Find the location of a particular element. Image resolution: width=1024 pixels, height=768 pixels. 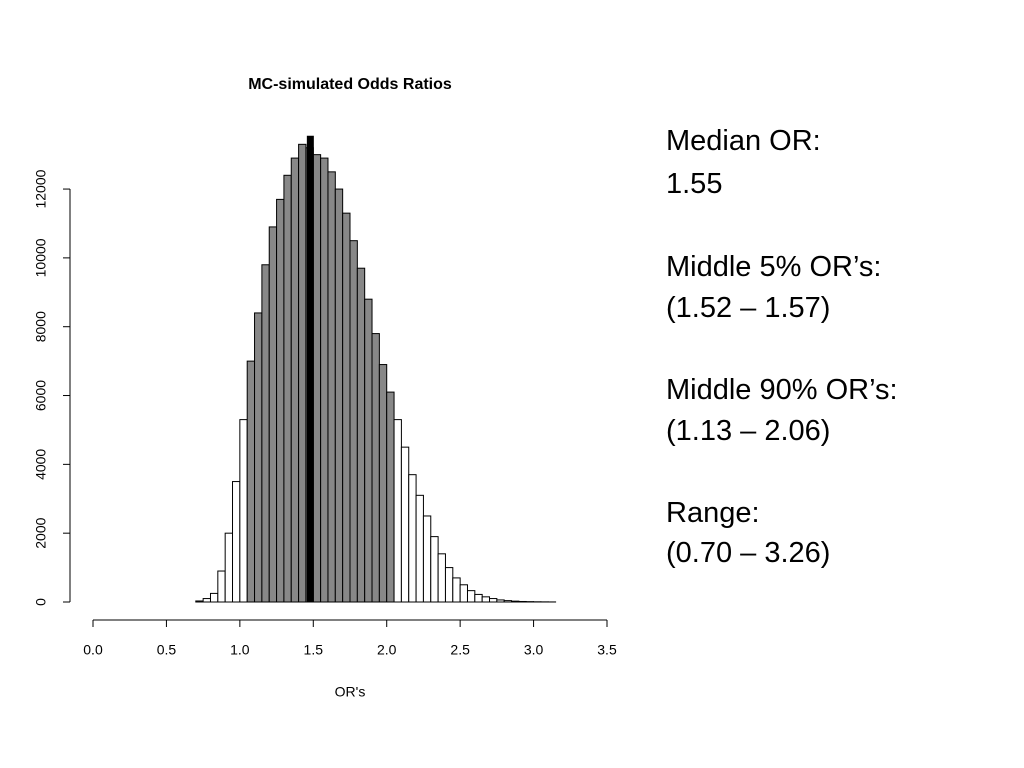

x-tick-label: 2.0 is located at coordinates (387, 650).